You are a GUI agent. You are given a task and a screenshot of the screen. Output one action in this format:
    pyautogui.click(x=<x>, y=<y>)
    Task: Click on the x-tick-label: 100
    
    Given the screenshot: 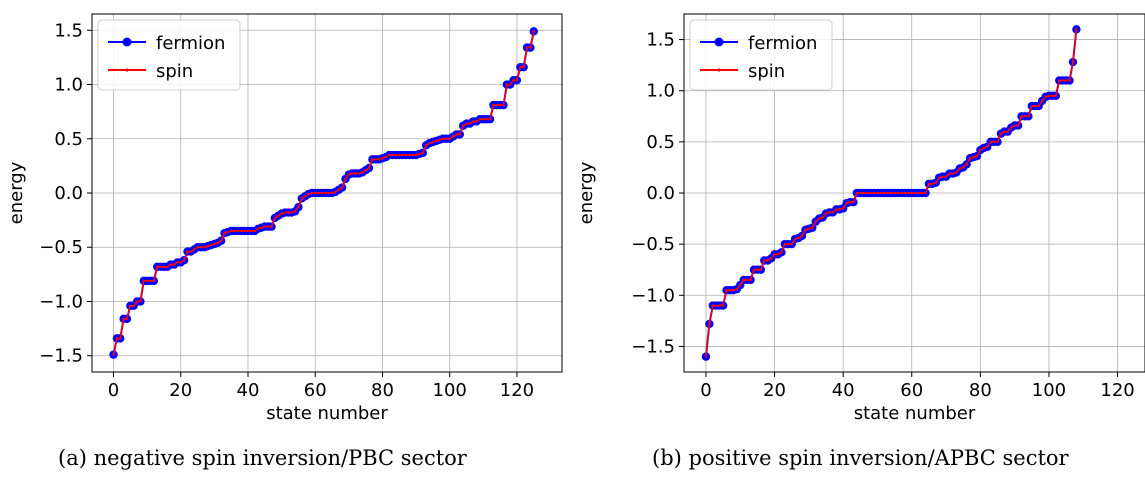 What is the action you would take?
    pyautogui.click(x=450, y=390)
    